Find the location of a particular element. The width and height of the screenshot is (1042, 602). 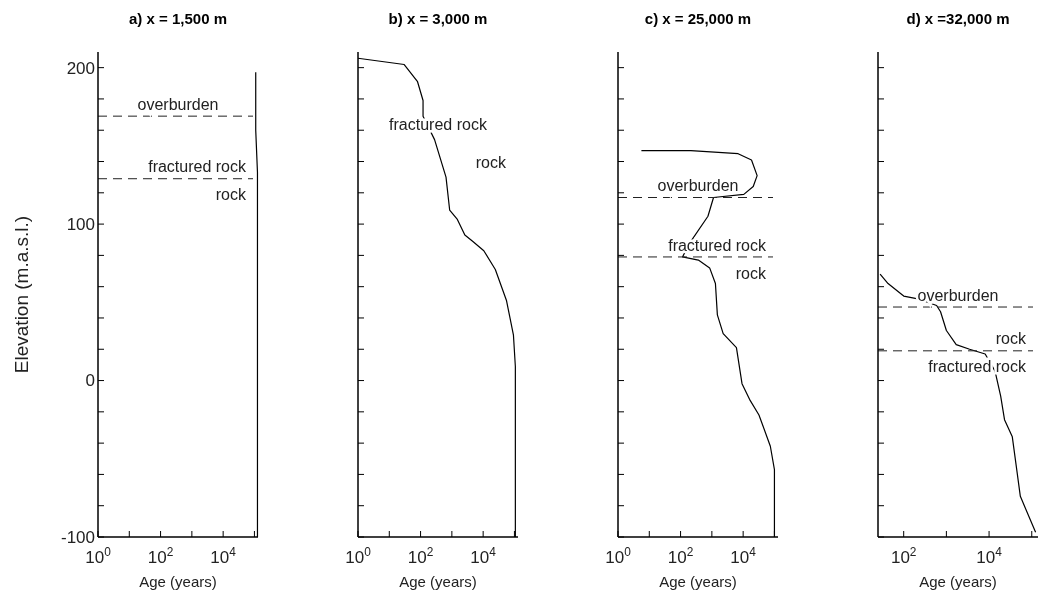

chart-title: a) x = 1,500 m is located at coordinates (178, 18).